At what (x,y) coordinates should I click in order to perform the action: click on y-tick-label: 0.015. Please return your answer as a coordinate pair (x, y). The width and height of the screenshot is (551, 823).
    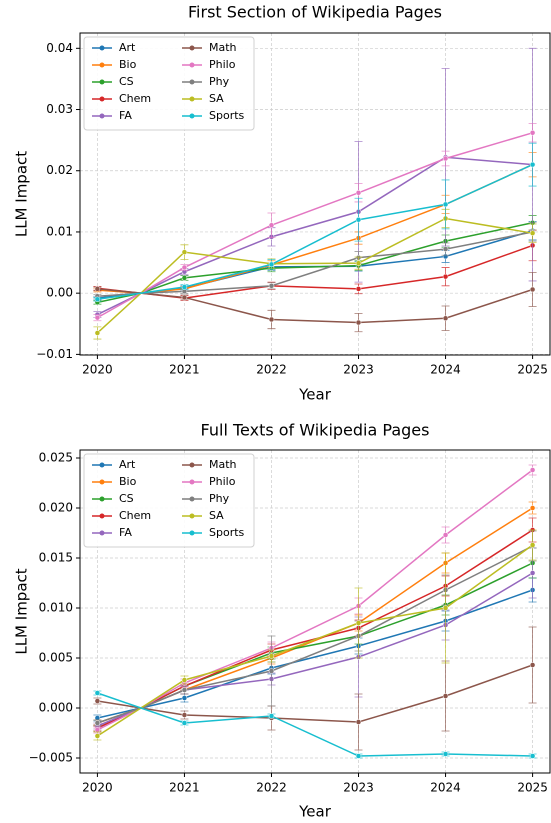
    Looking at the image, I should click on (56, 558).